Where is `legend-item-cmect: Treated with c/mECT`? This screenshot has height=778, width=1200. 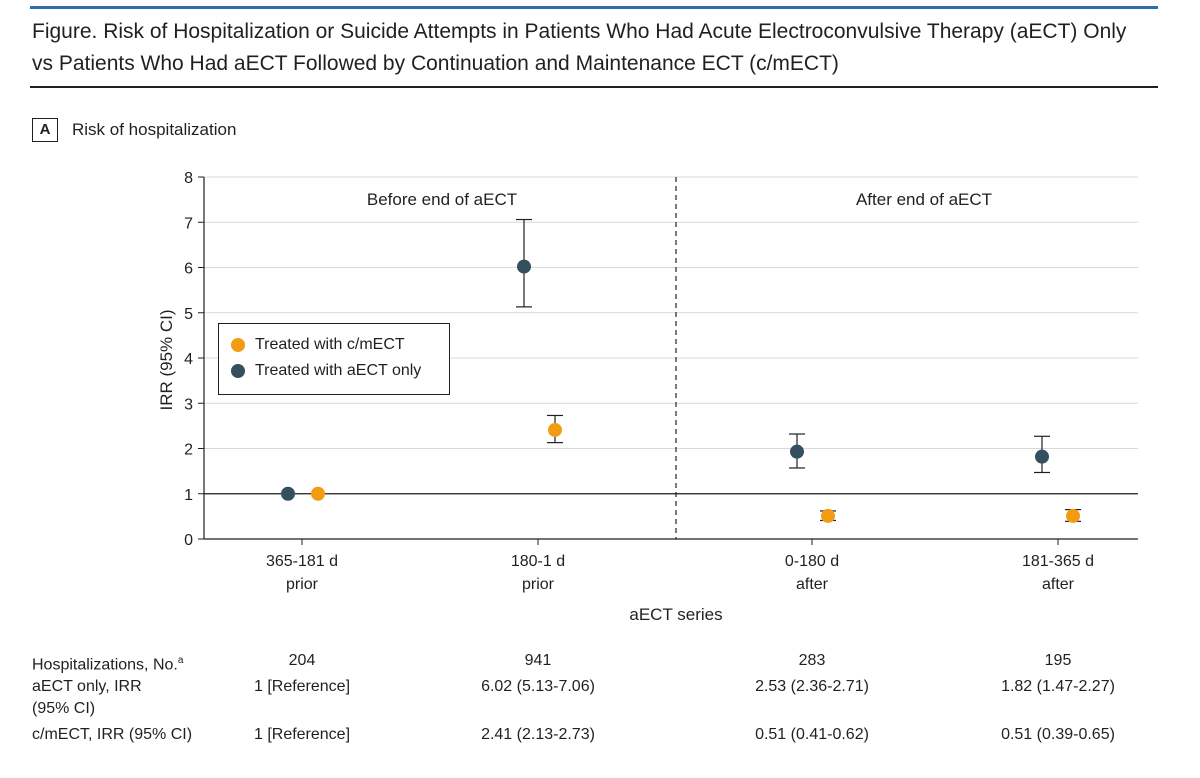
legend-item-cmect: Treated with c/mECT is located at coordinates (318, 345).